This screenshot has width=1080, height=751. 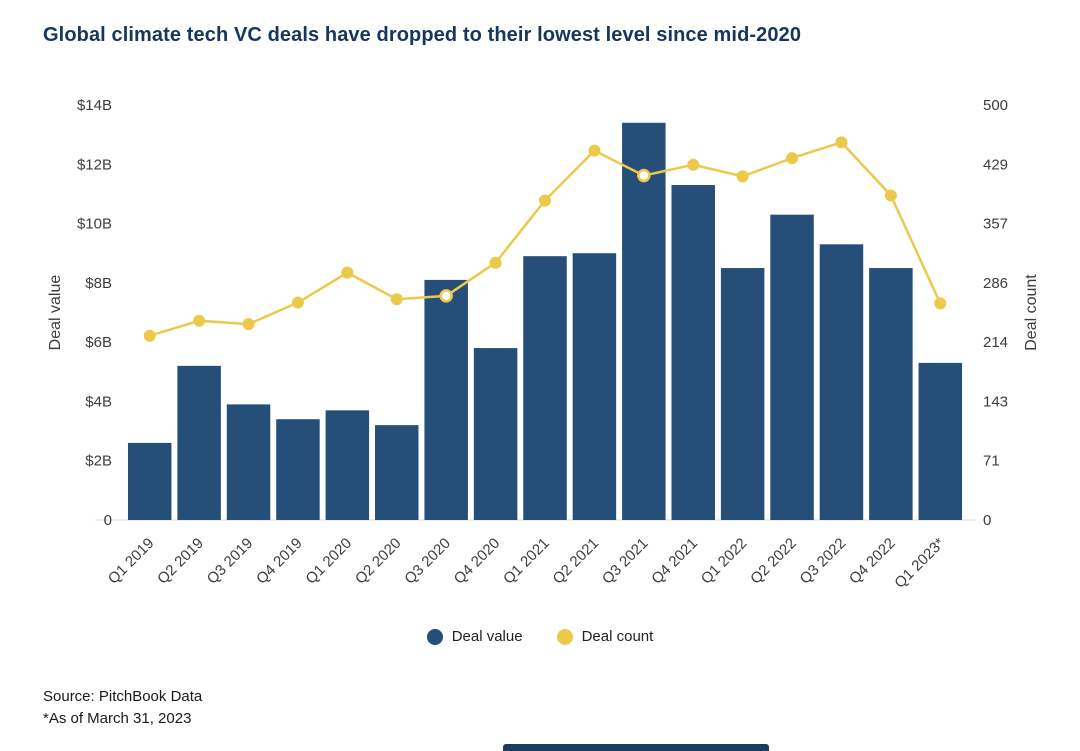 What do you see at coordinates (526, 561) in the screenshot?
I see `x-axis-label: Q1 2021` at bounding box center [526, 561].